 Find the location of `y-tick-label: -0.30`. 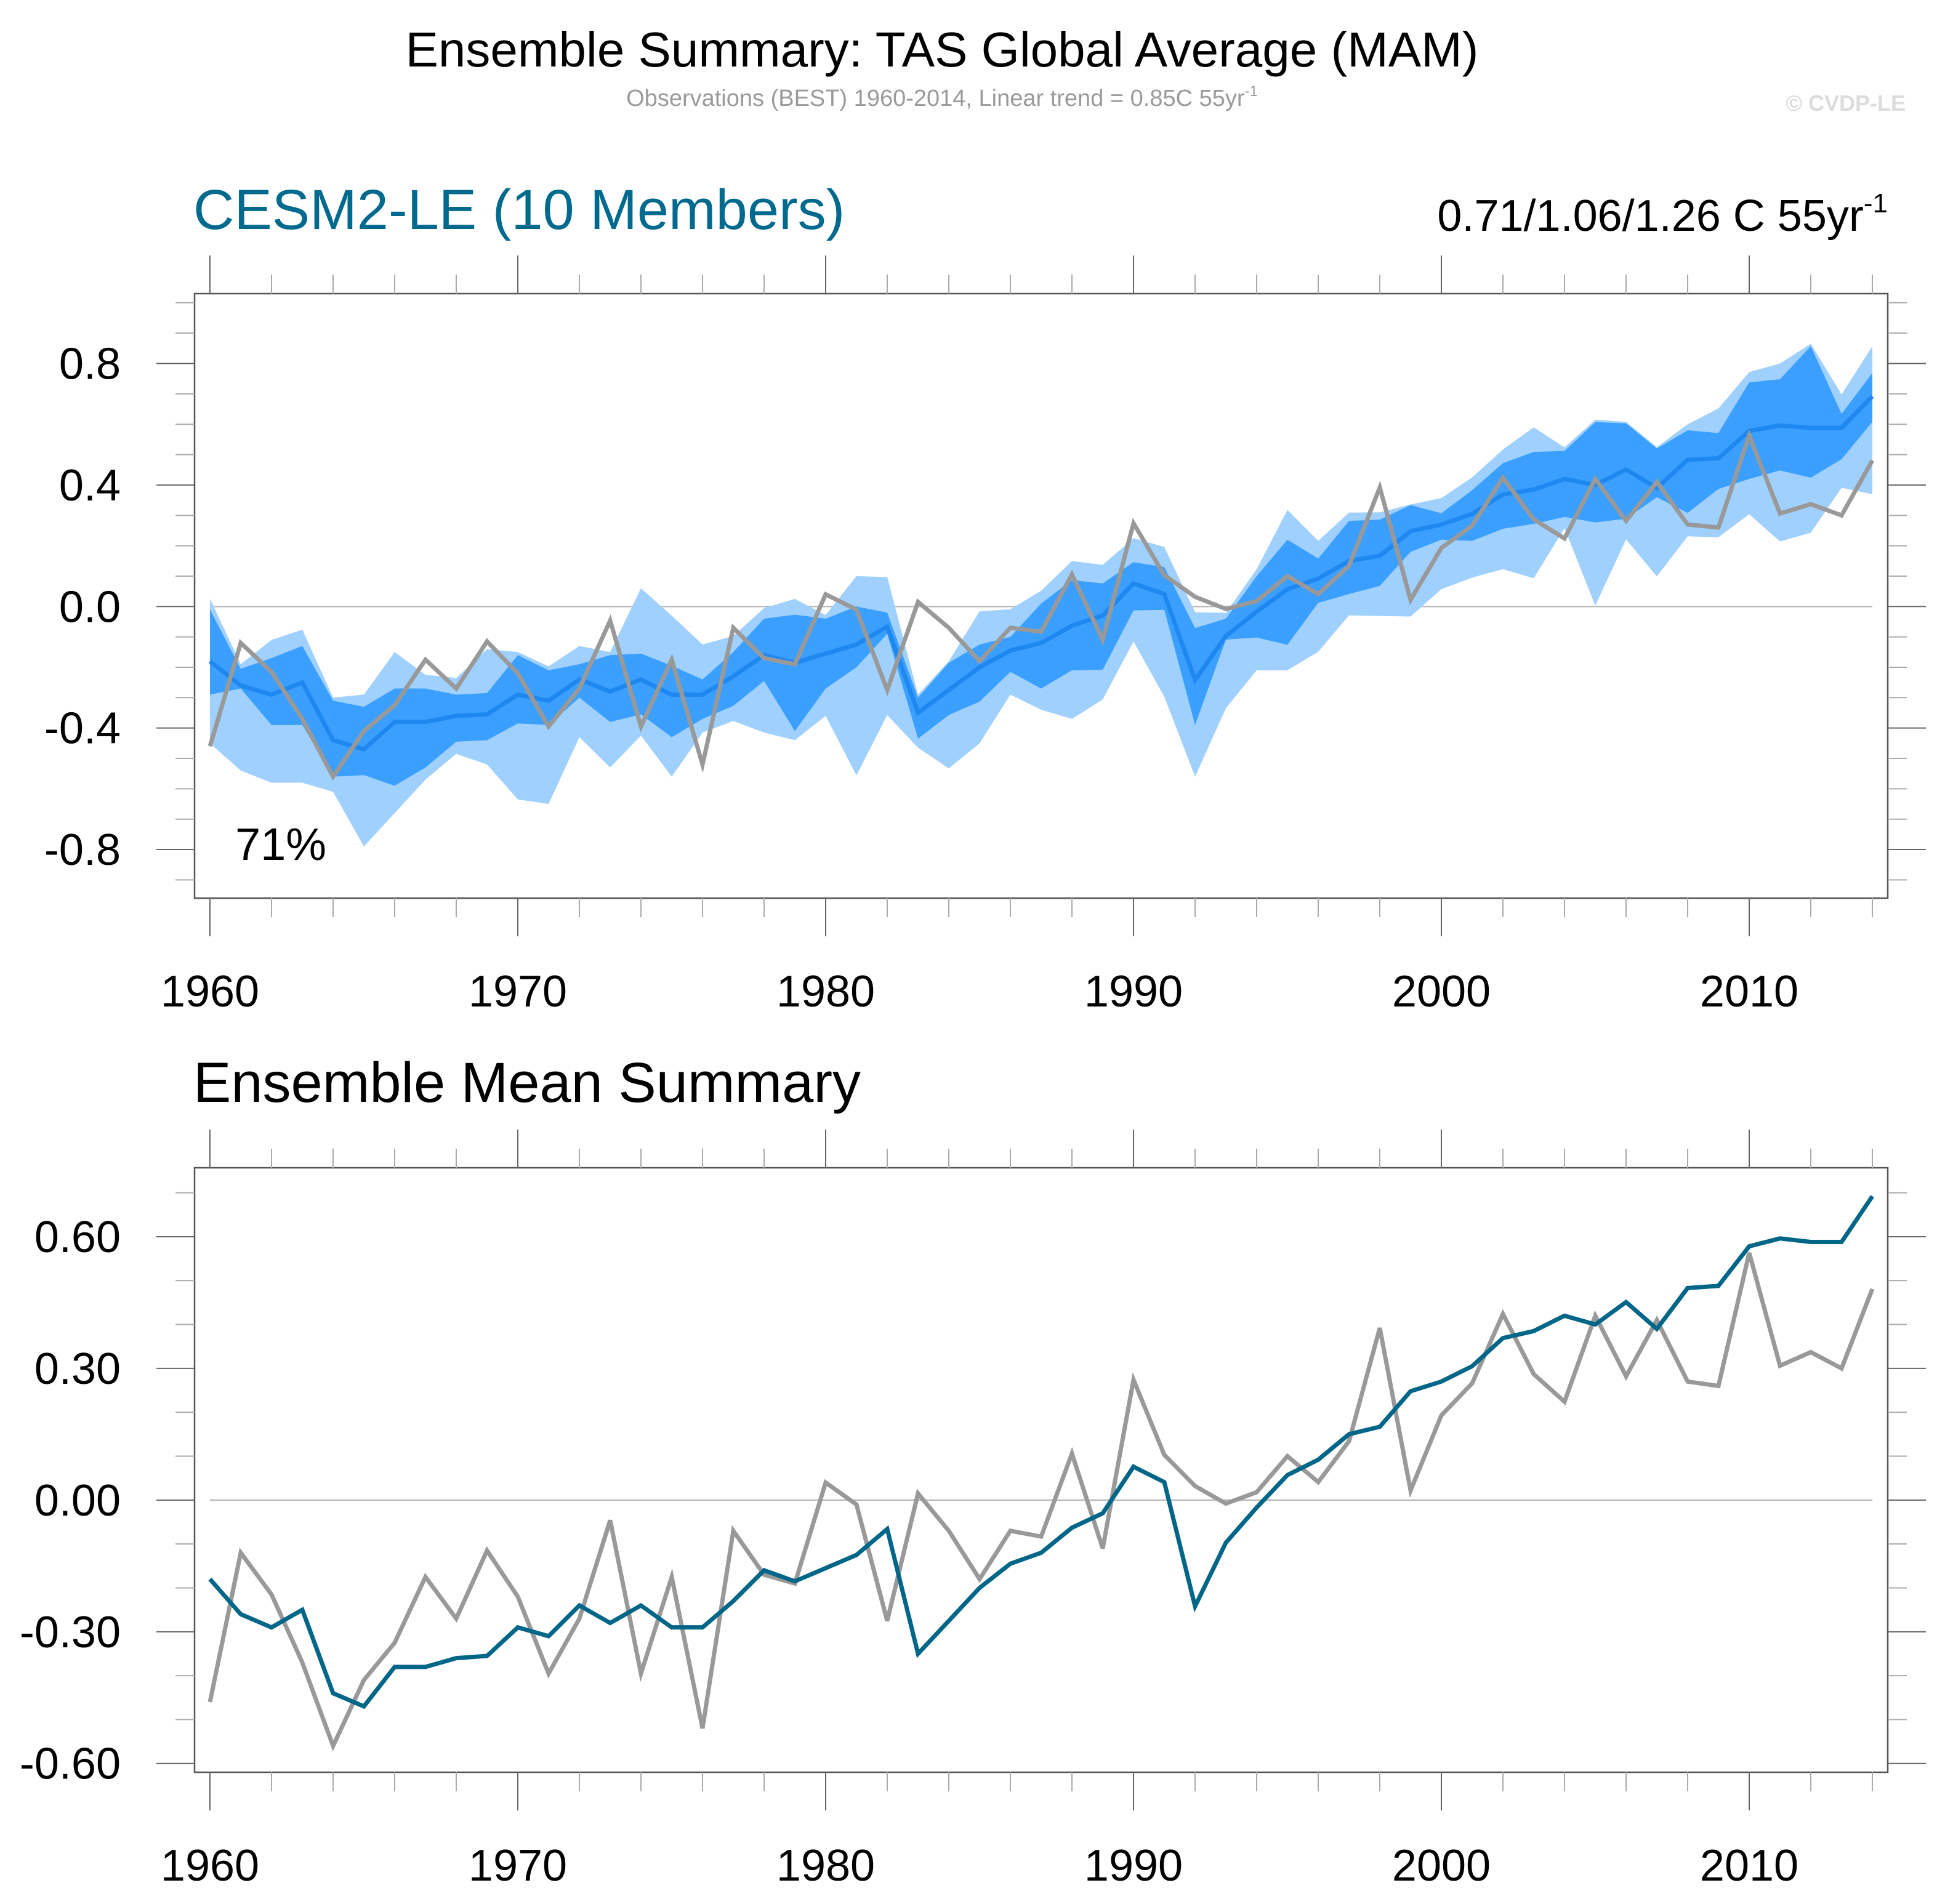

y-tick-label: -0.30 is located at coordinates (70, 1632).